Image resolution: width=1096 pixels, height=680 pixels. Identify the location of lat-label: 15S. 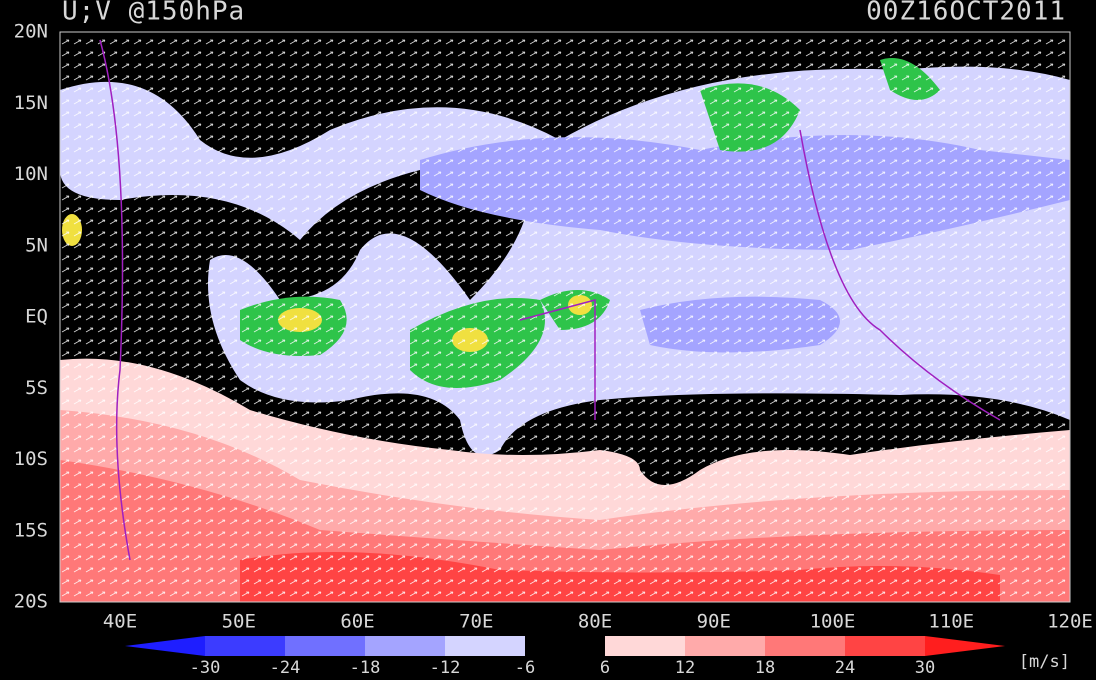
(31, 530).